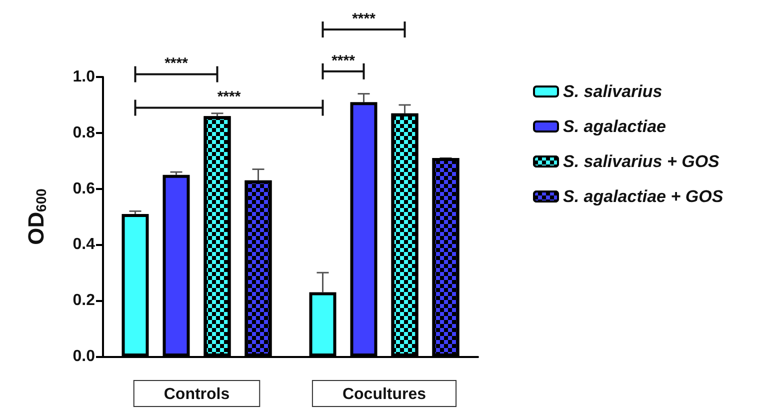 This screenshot has width=781, height=415. I want to click on y-tick-label: 0.4, so click(84, 245).